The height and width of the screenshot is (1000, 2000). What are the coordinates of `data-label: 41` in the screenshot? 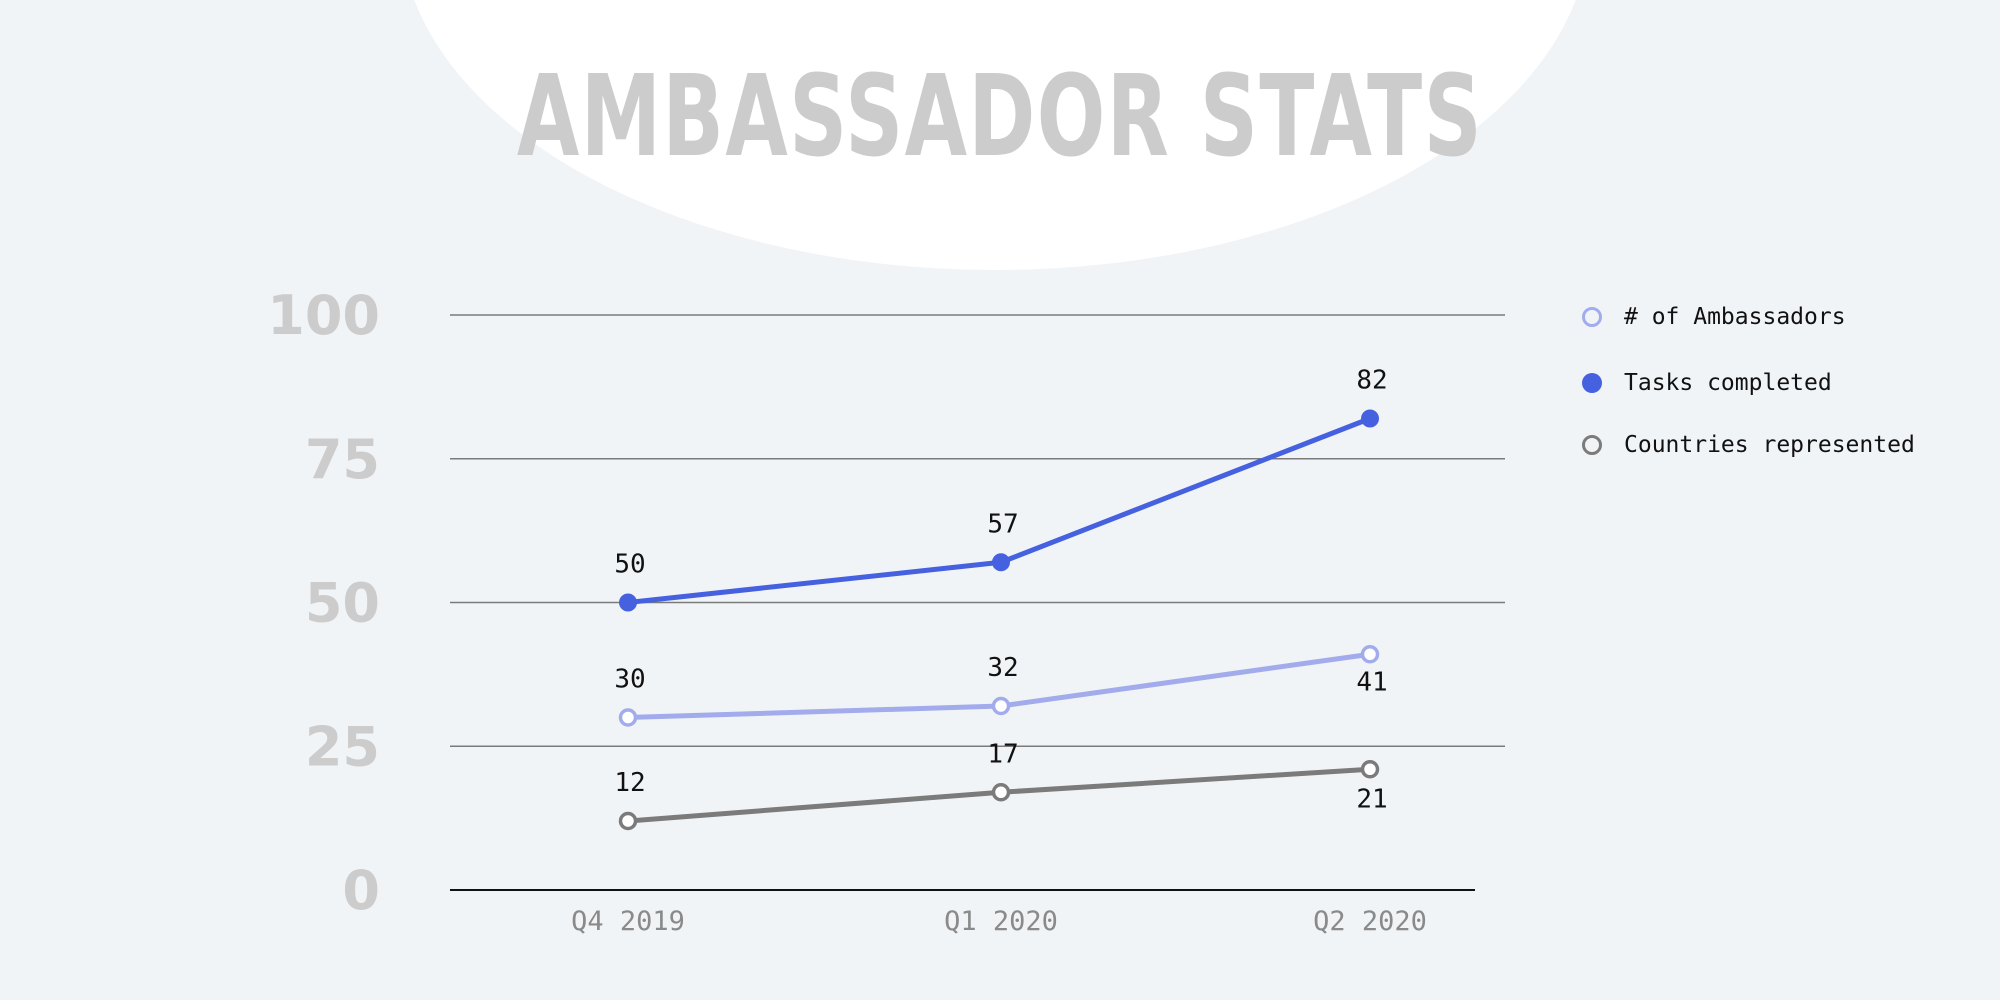 It's located at (1371, 682).